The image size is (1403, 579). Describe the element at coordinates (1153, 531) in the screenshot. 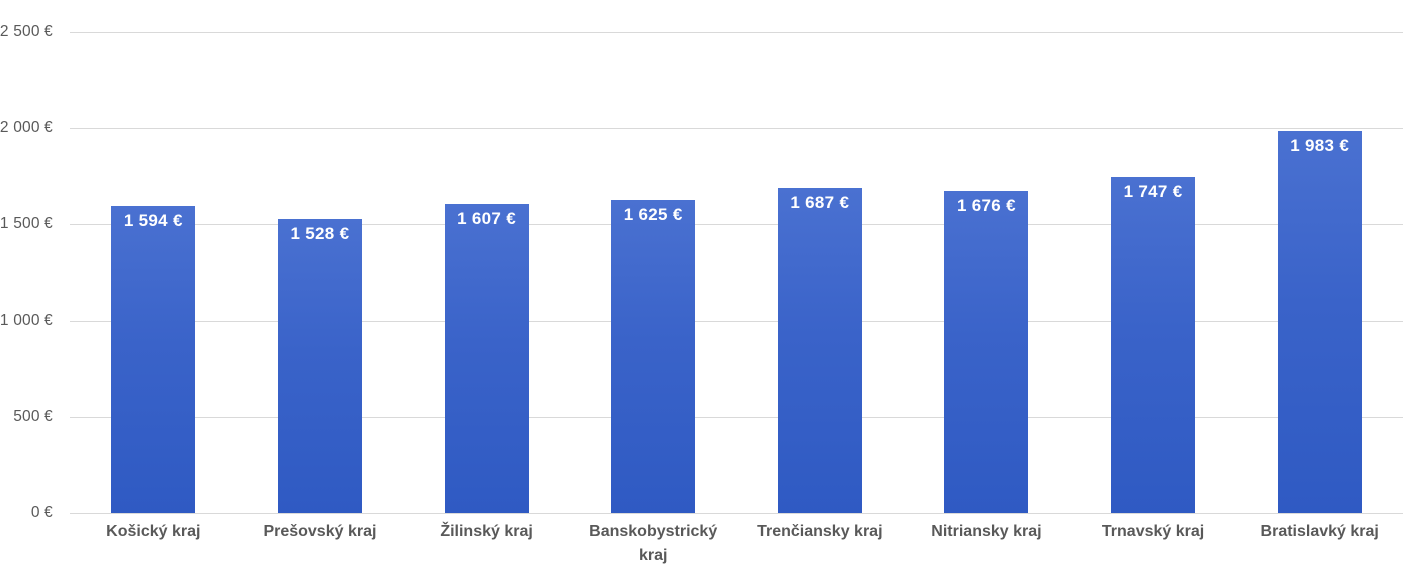

I see `category-label: Trnavský kraj` at that location.